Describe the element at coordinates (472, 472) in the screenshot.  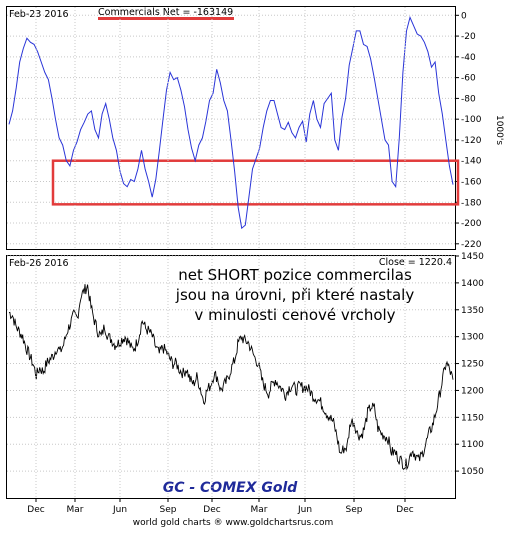
I see `bottom-y-tick-label: 1050` at that location.